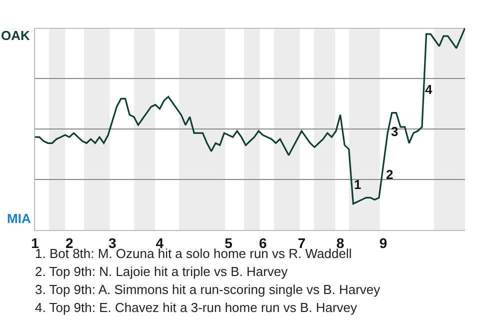 Image resolution: width=480 pixels, height=320 pixels. What do you see at coordinates (208, 289) in the screenshot?
I see `text: 3. Top 9th: A. Simmons hit a run-scoring single vs B. Harvey` at bounding box center [208, 289].